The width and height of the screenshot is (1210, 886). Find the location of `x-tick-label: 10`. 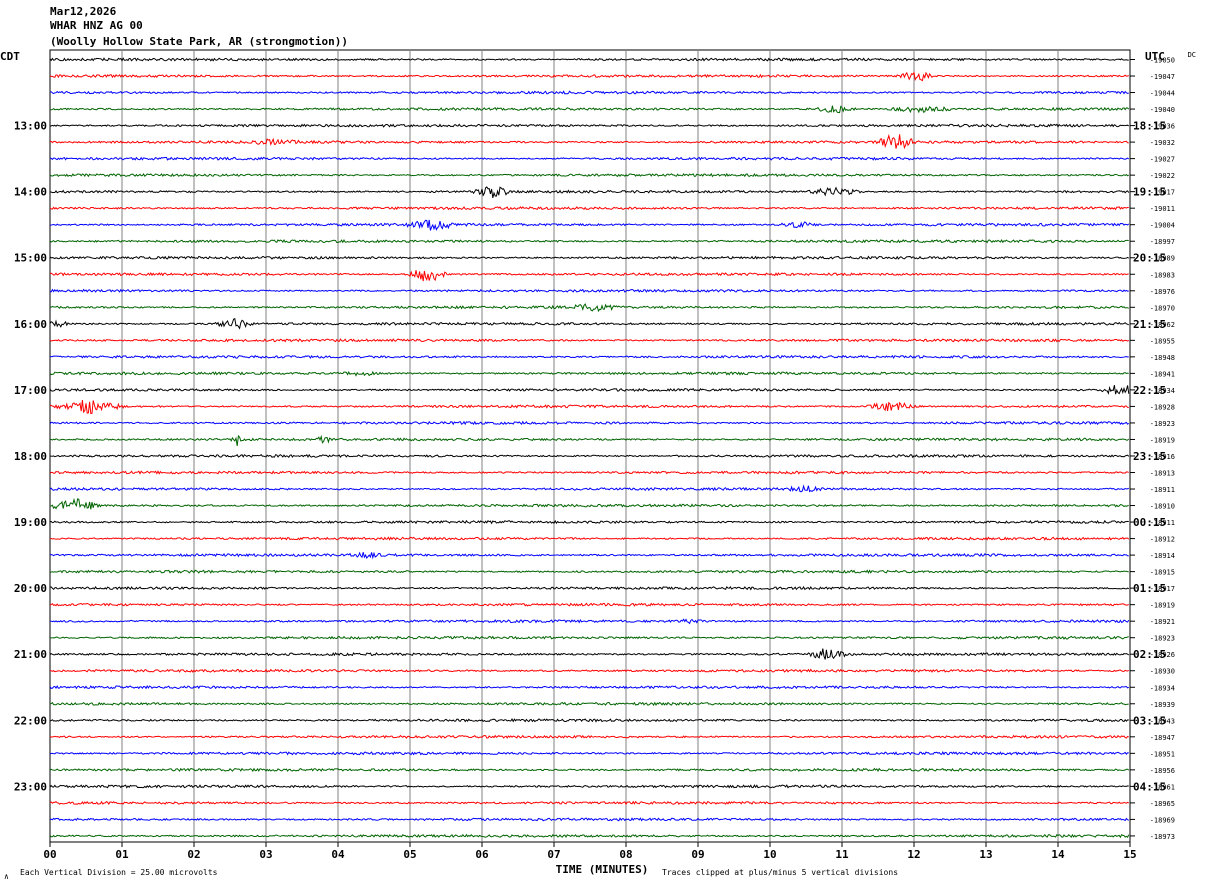

x-tick-label: 10 is located at coordinates (769, 854).